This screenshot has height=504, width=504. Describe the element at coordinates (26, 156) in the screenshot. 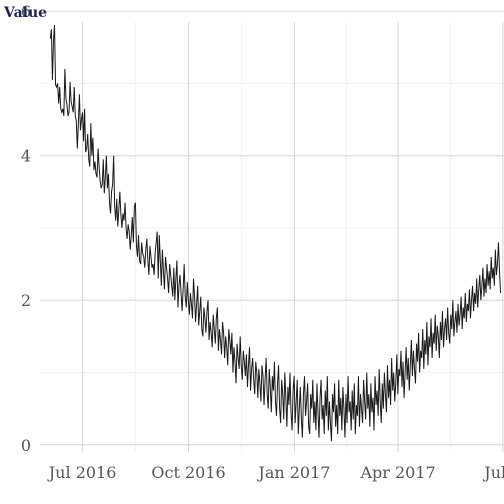

I see `y-tick-label: 4` at that location.